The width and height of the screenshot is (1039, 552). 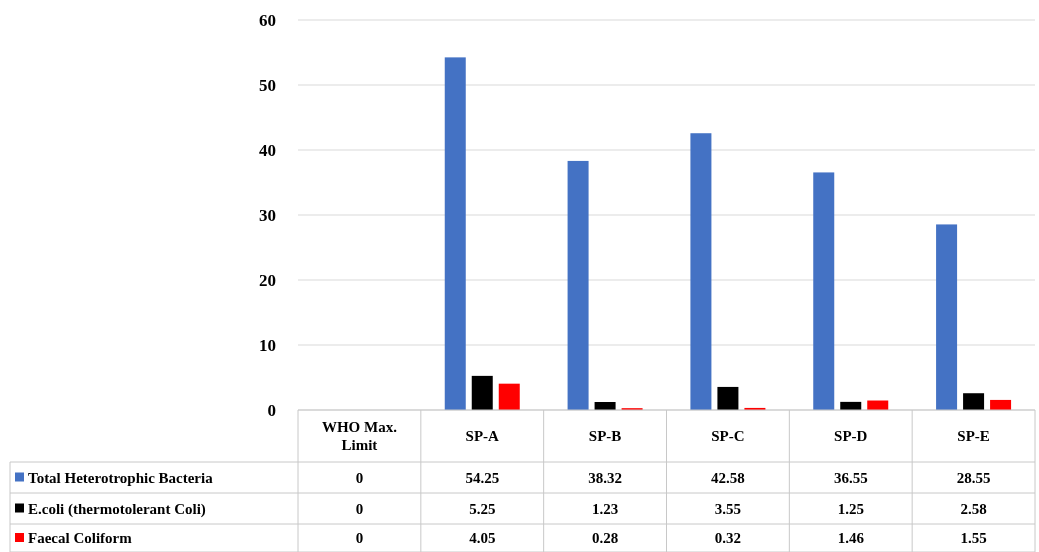 What do you see at coordinates (973, 436) in the screenshot?
I see `x-tick-label: SP-E` at bounding box center [973, 436].